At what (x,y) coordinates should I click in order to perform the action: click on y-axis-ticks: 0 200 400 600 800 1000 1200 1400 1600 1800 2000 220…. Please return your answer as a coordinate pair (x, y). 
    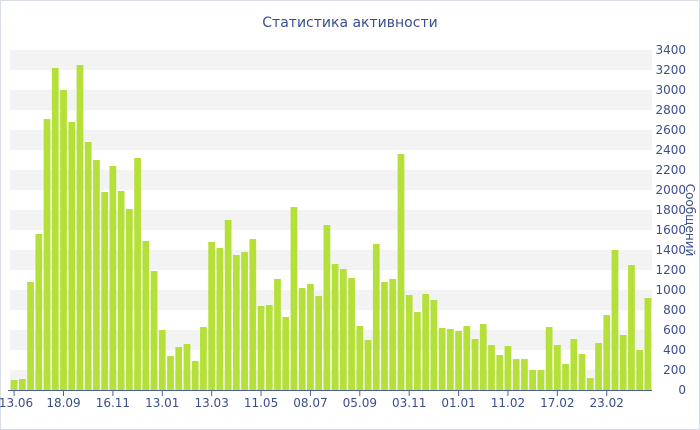
    Looking at the image, I should click on (670, 220).